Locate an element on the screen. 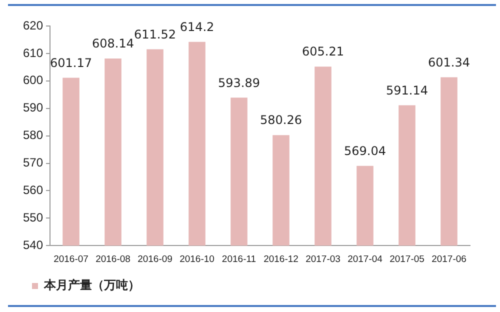 This screenshot has width=500, height=312. y-tick-label: 580 is located at coordinates (33, 135).